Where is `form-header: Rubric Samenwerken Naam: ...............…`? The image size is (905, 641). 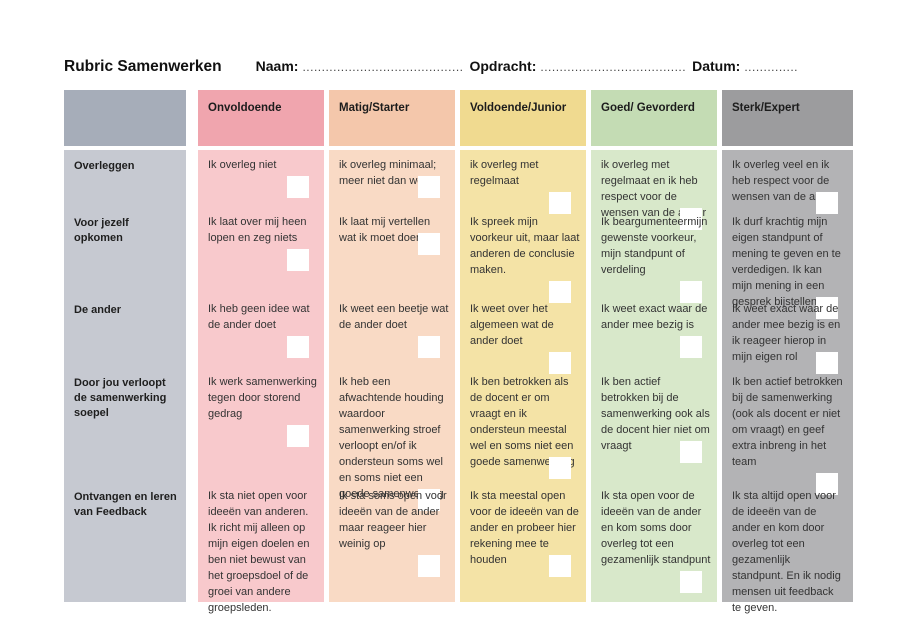 form-header: Rubric Samenwerken Naam: ...............… is located at coordinates (464, 67).